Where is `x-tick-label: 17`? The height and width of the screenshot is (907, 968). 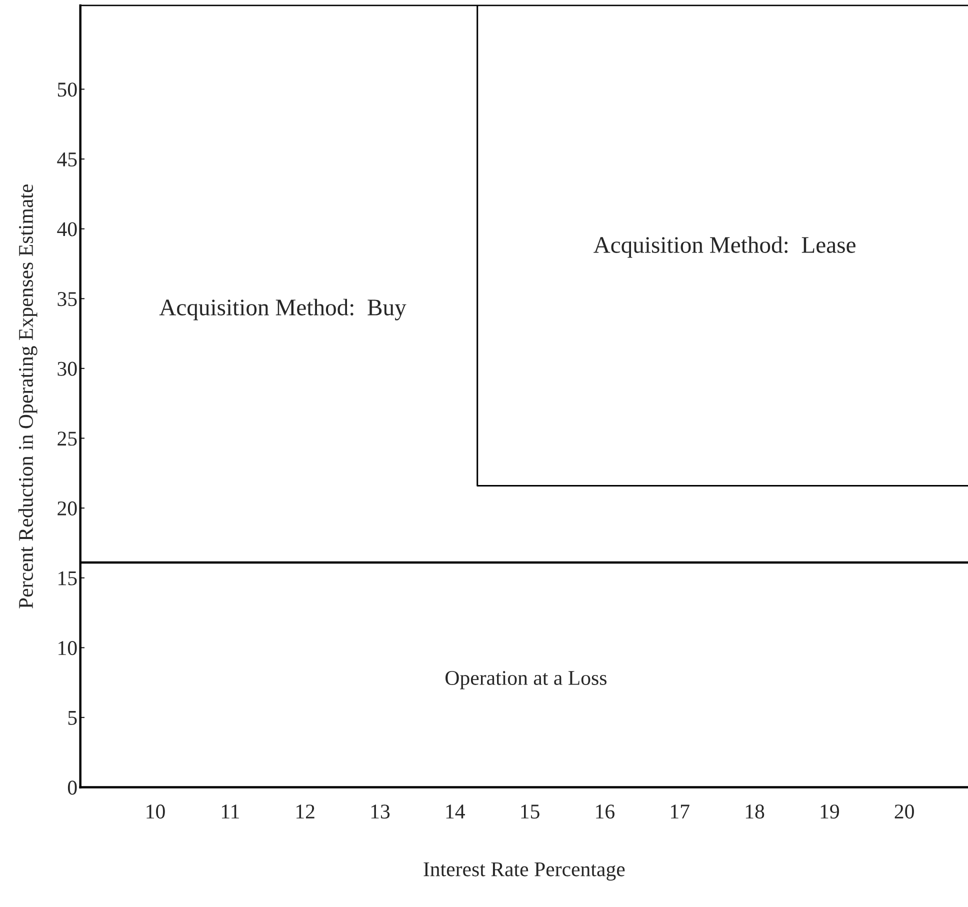 x-tick-label: 17 is located at coordinates (680, 811).